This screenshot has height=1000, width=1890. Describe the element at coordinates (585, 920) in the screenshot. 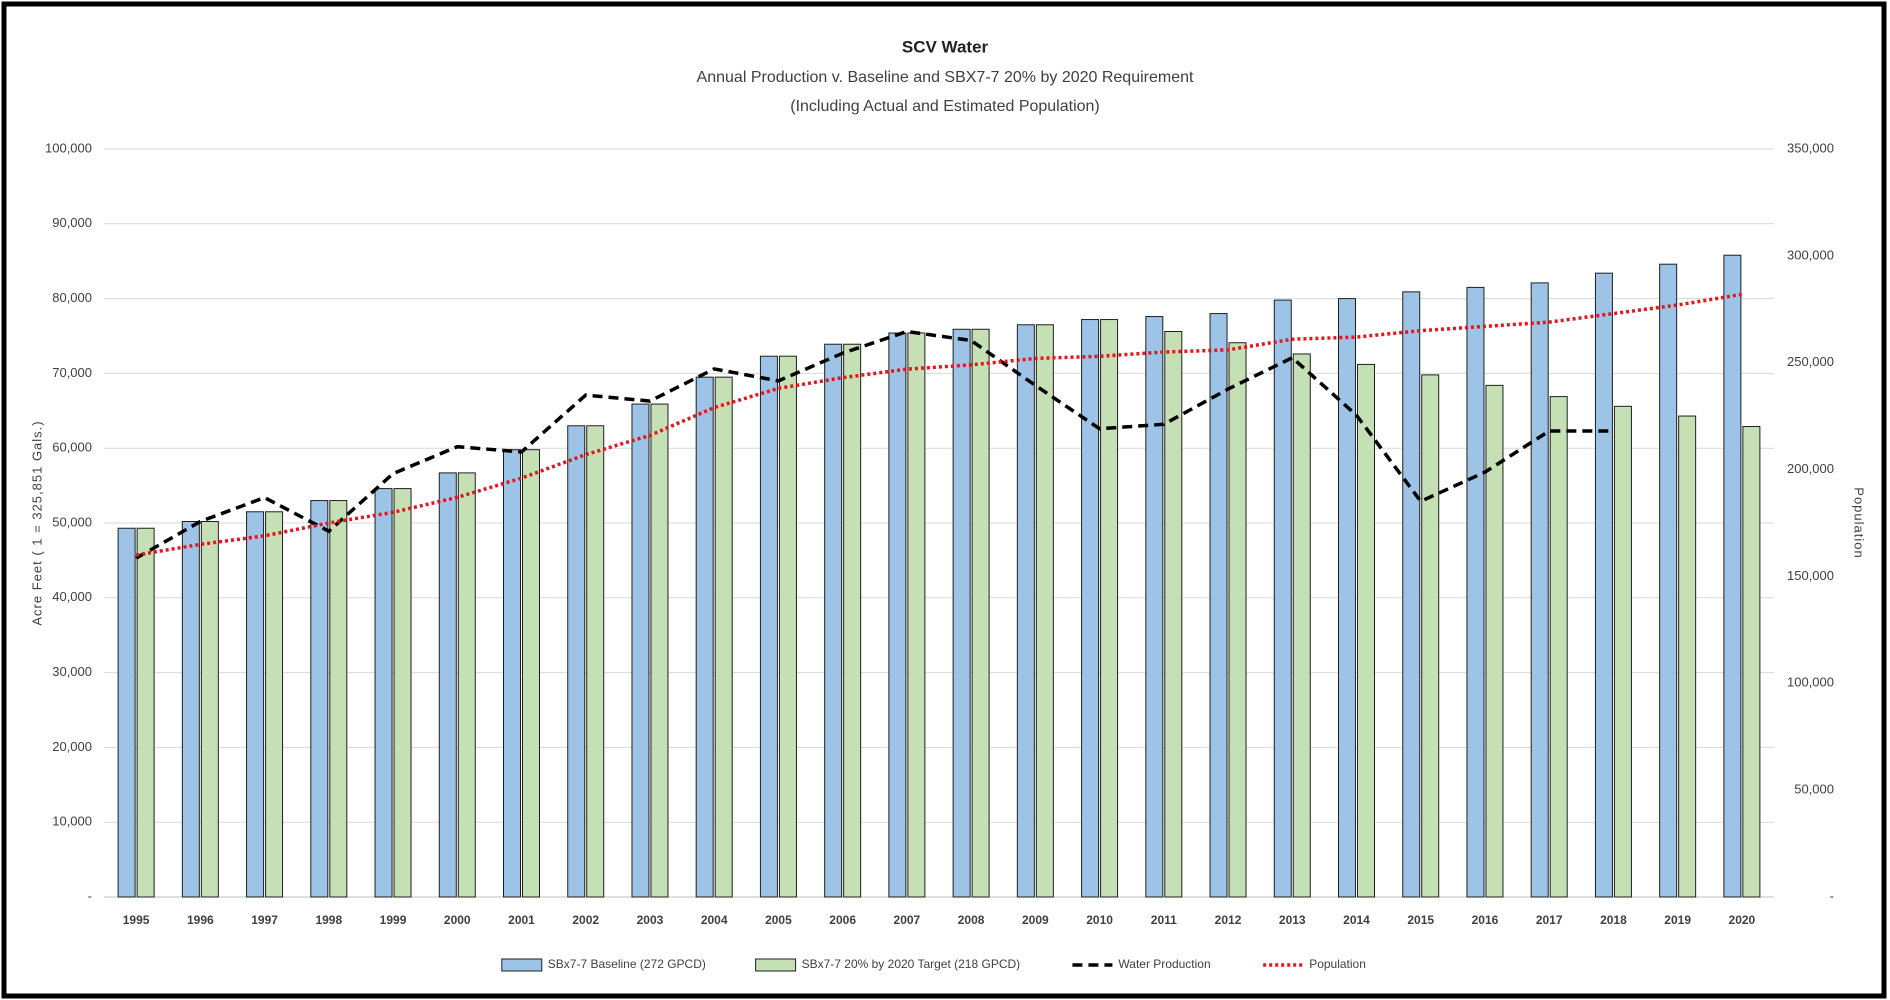

I see `x-tick-label: 2002` at that location.